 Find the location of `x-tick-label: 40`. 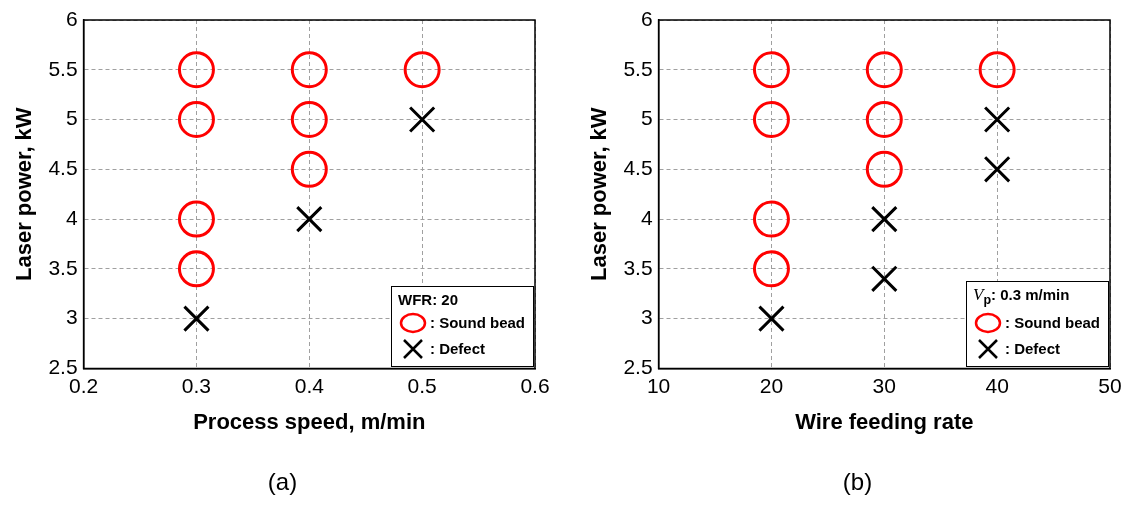

x-tick-label: 40 is located at coordinates (997, 385).